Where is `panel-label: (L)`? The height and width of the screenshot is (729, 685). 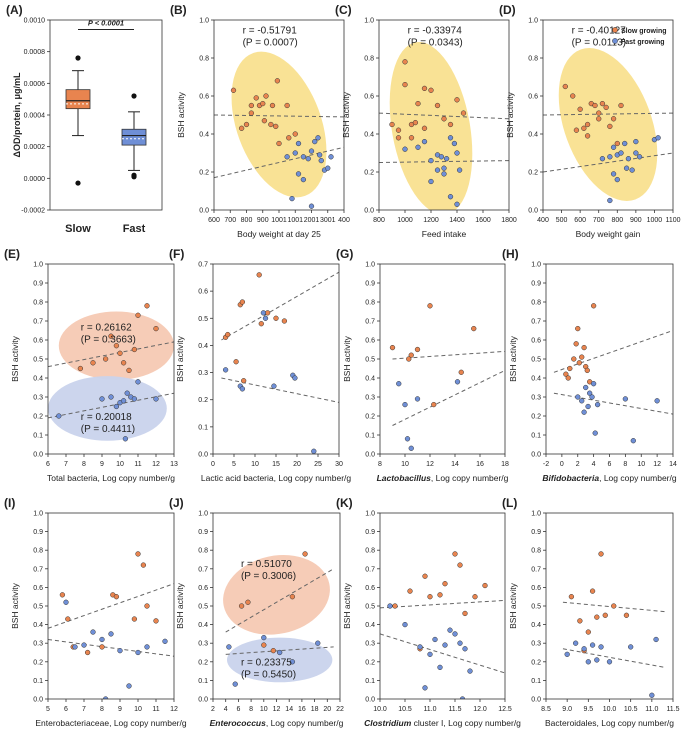 panel-label: (L) is located at coordinates (509, 503).